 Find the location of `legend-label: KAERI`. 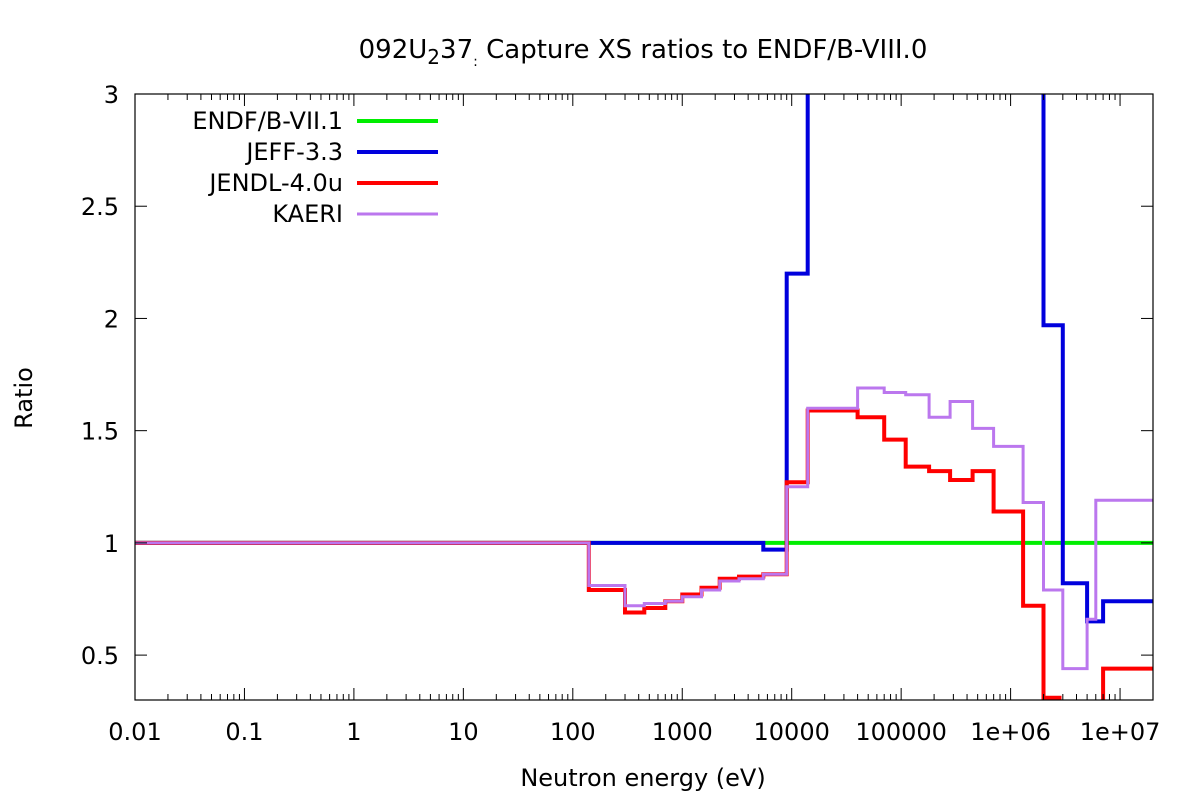

legend-label: KAERI is located at coordinates (307, 214).